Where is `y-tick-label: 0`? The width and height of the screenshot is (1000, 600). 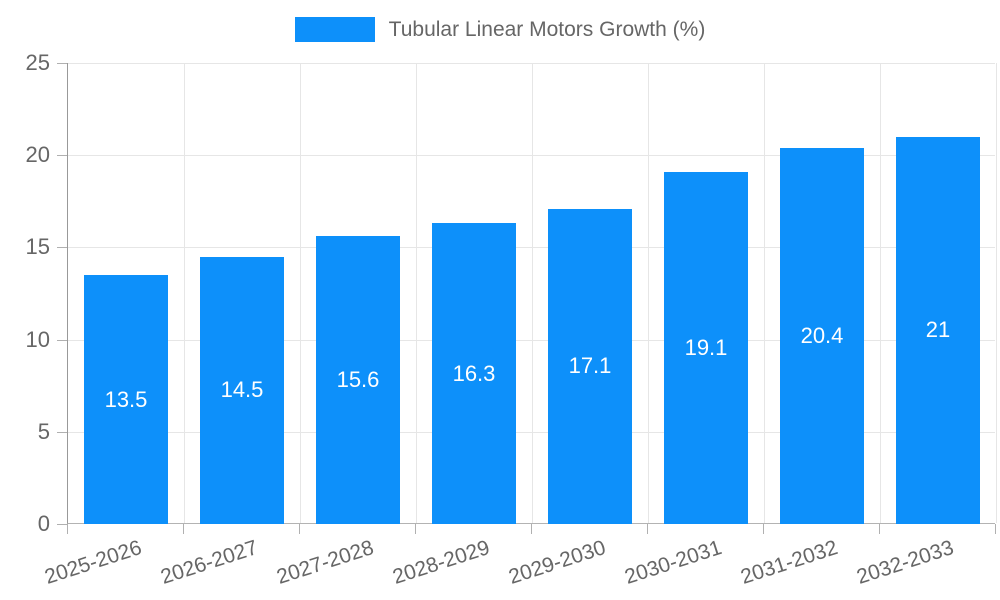 y-tick-label: 0 is located at coordinates (43, 523).